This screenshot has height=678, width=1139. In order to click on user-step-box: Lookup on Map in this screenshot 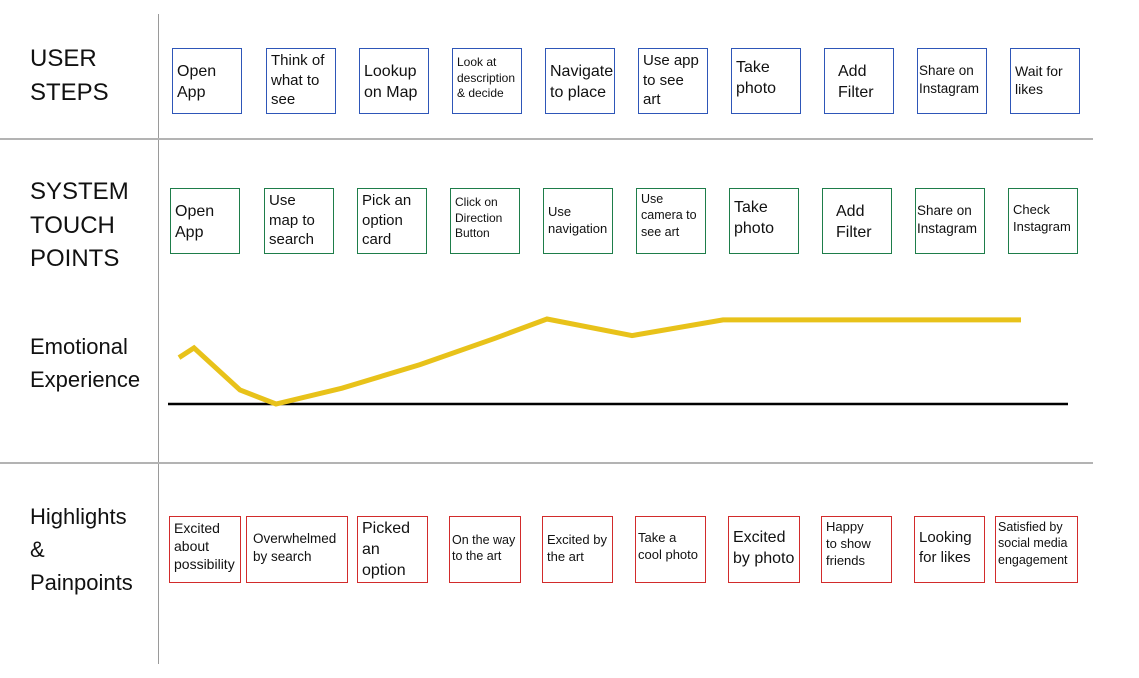, I will do `click(394, 81)`.